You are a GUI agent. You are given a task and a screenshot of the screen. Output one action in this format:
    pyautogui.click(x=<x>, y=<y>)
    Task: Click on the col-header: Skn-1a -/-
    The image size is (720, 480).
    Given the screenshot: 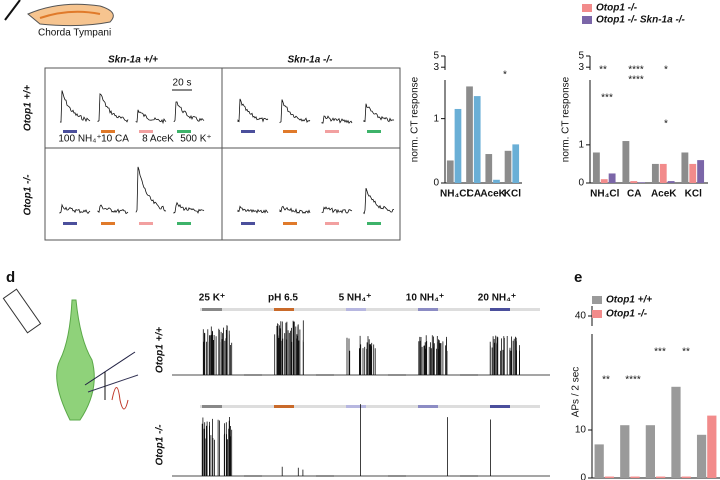 What is the action you would take?
    pyautogui.click(x=310, y=60)
    